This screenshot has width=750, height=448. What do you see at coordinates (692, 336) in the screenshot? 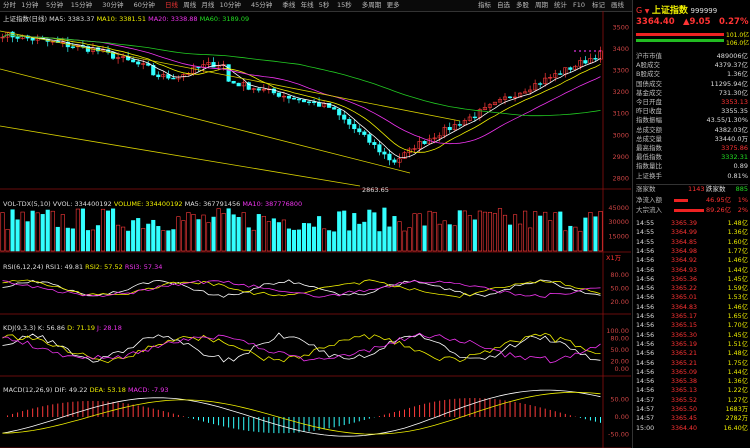
I see `tick-row: 14:56 3365.30 1.45亿` at bounding box center [692, 336].